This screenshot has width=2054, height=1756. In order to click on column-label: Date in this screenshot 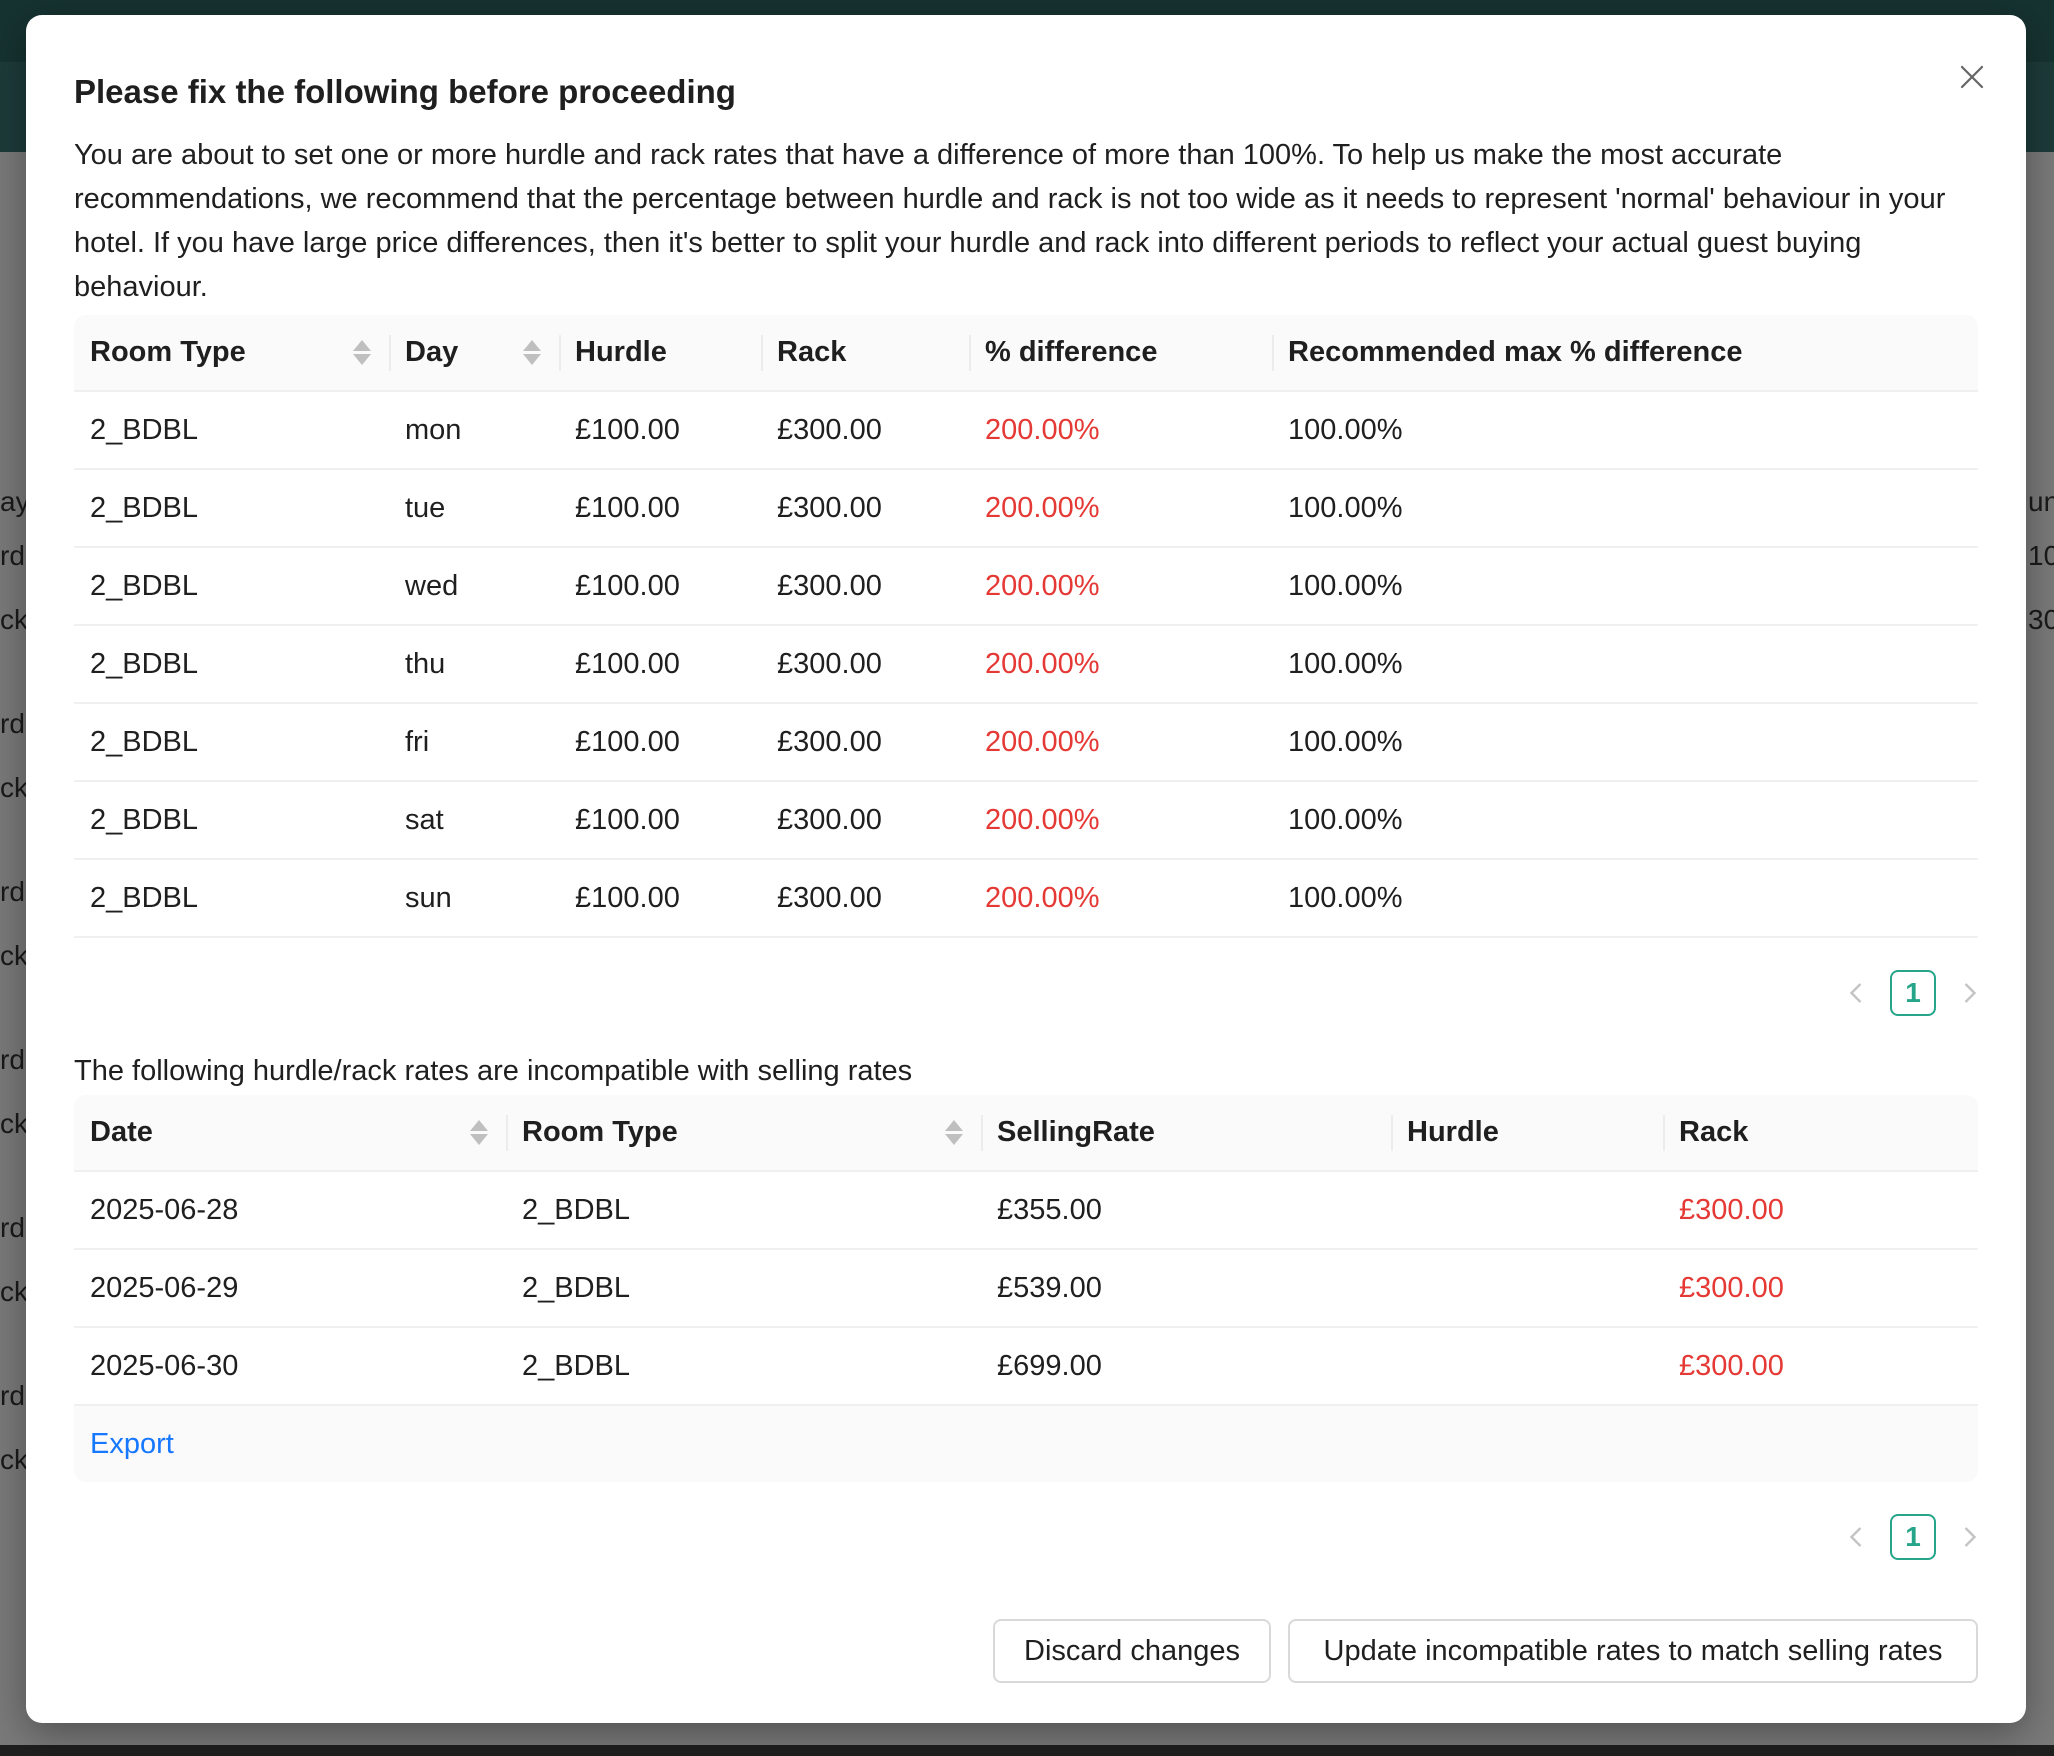, I will do `click(121, 1132)`.